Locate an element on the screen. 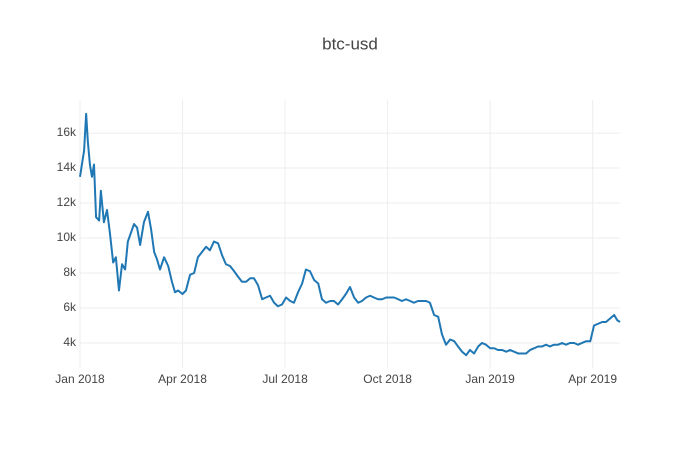  x-tick-label: Apr 2019 is located at coordinates (592, 379).